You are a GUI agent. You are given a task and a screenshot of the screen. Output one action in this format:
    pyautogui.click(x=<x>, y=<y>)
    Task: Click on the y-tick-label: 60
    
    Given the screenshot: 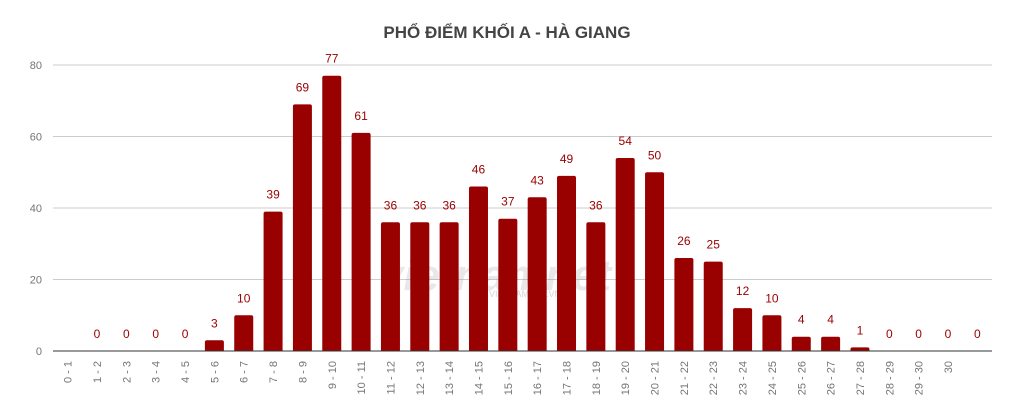 What is the action you would take?
    pyautogui.click(x=36, y=138)
    